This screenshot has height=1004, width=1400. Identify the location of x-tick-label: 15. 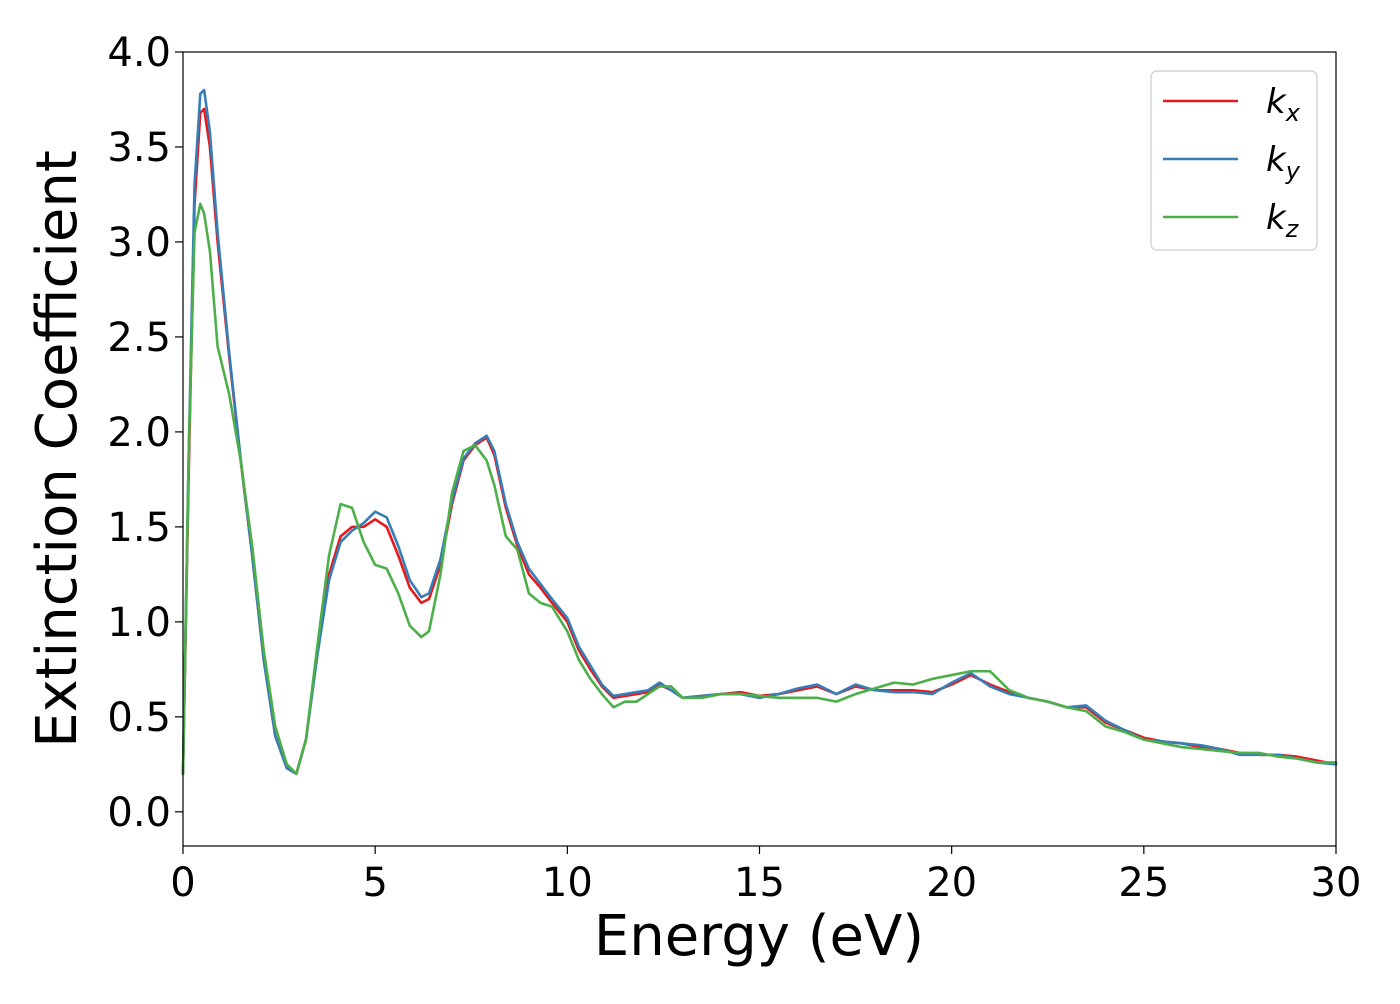
(759, 883).